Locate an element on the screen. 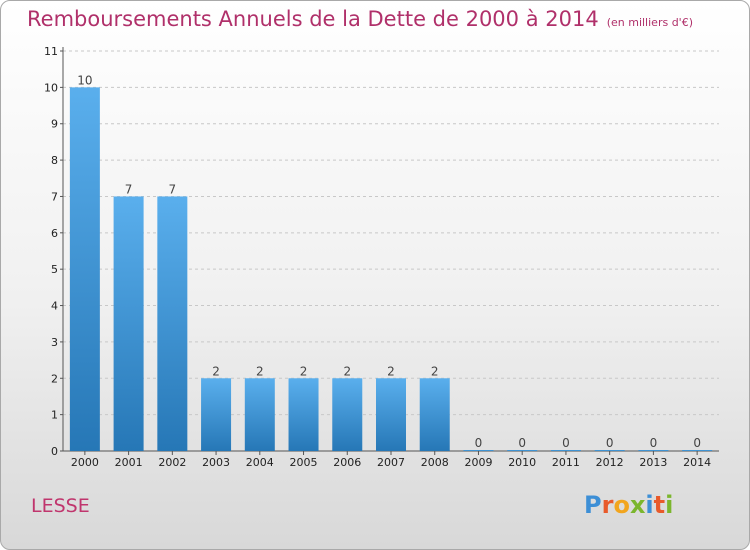 This screenshot has height=550, width=750. value-label-2011: 0 is located at coordinates (566, 443).